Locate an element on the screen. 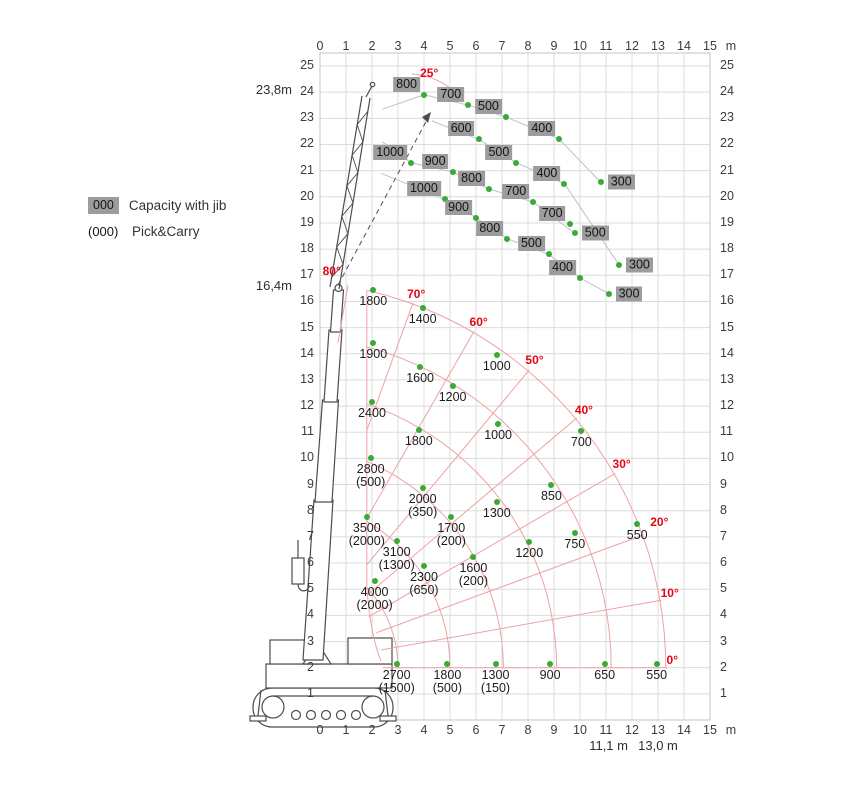 This screenshot has height=791, width=860. capacity-label: 2300 (650) is located at coordinates (424, 583).